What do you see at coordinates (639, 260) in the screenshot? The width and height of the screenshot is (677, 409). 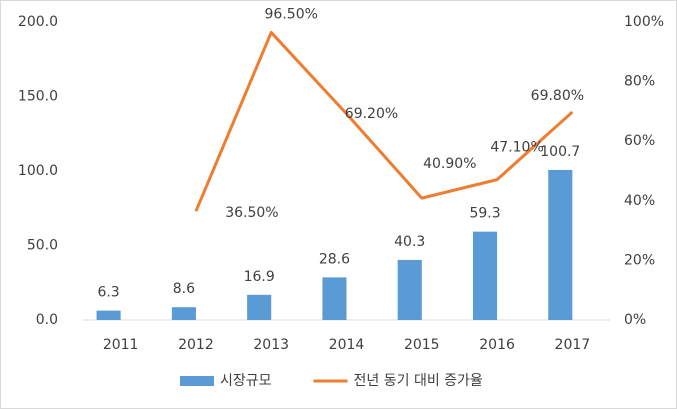 I see `y2-tick-label: 20%` at bounding box center [639, 260].